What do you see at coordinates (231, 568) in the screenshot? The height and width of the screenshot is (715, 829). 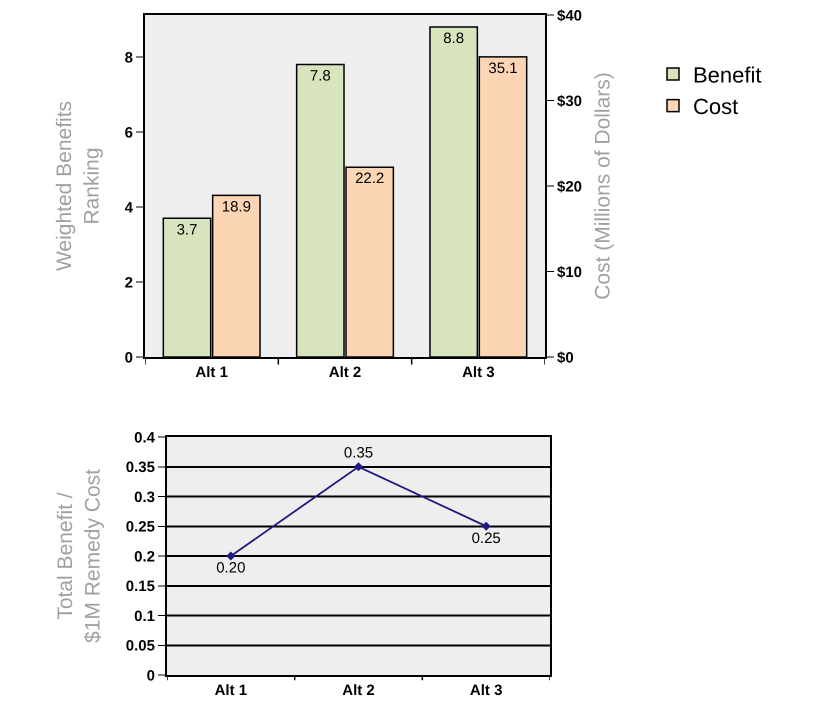 I see `data-label: 0.20` at bounding box center [231, 568].